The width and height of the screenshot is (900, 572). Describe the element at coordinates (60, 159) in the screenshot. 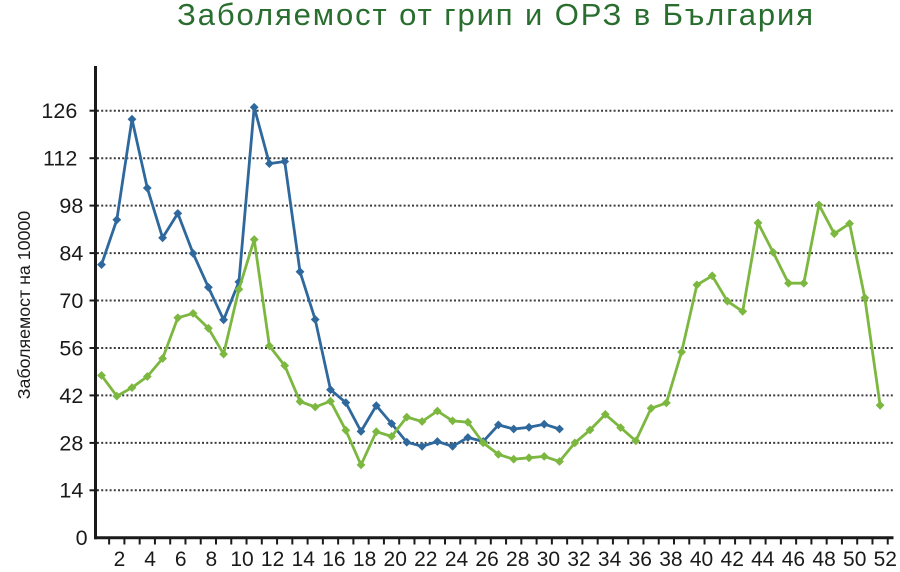

I see `svg-text: 112` at that location.